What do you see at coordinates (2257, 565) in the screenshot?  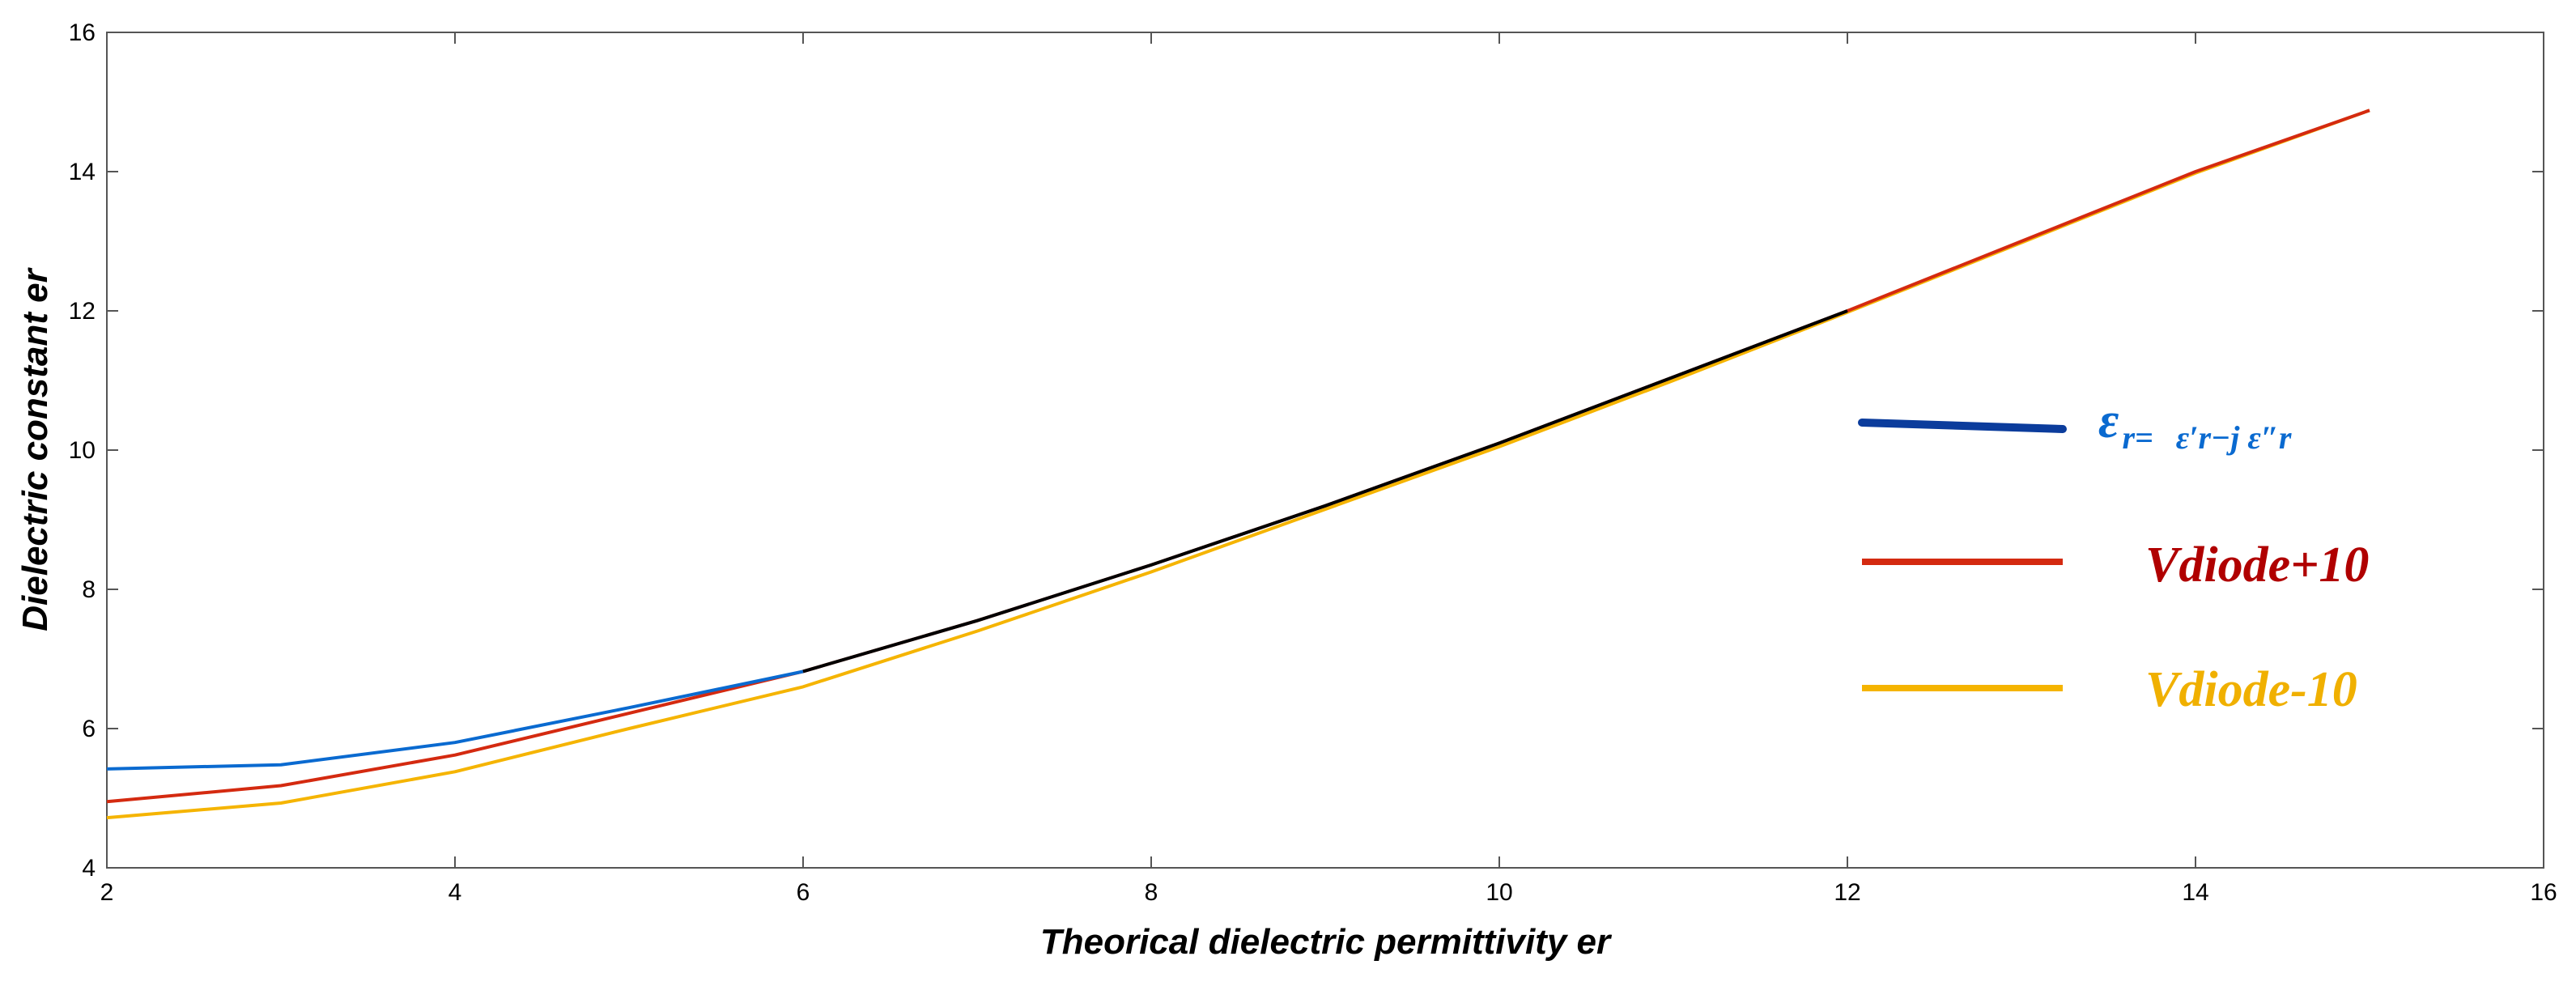 I see `legend-label-vdiode-plus: Vdiode+10` at bounding box center [2257, 565].